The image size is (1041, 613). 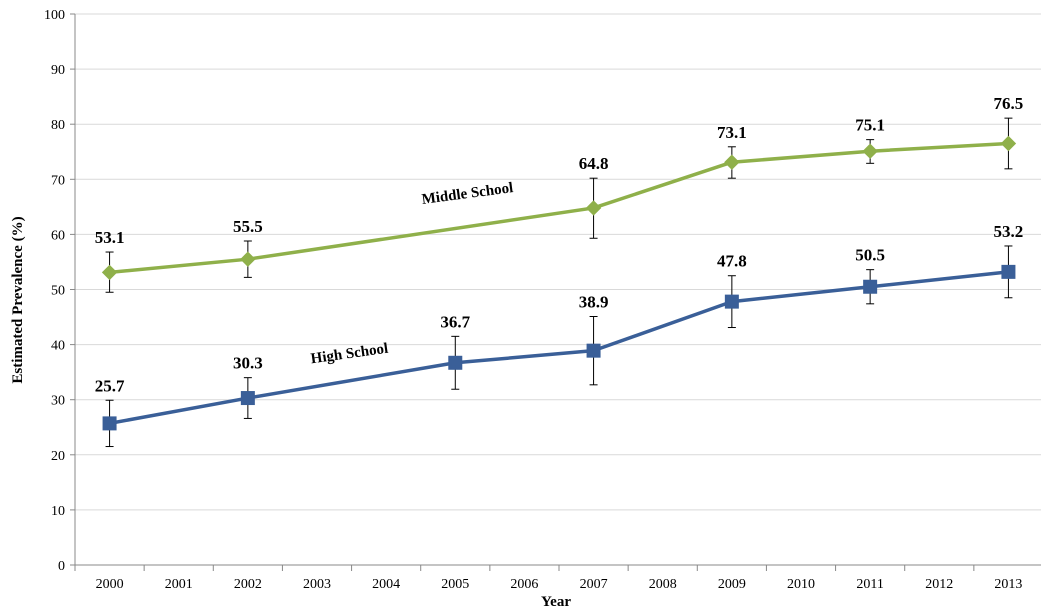 What do you see at coordinates (732, 261) in the screenshot?
I see `data-label: 47.8` at bounding box center [732, 261].